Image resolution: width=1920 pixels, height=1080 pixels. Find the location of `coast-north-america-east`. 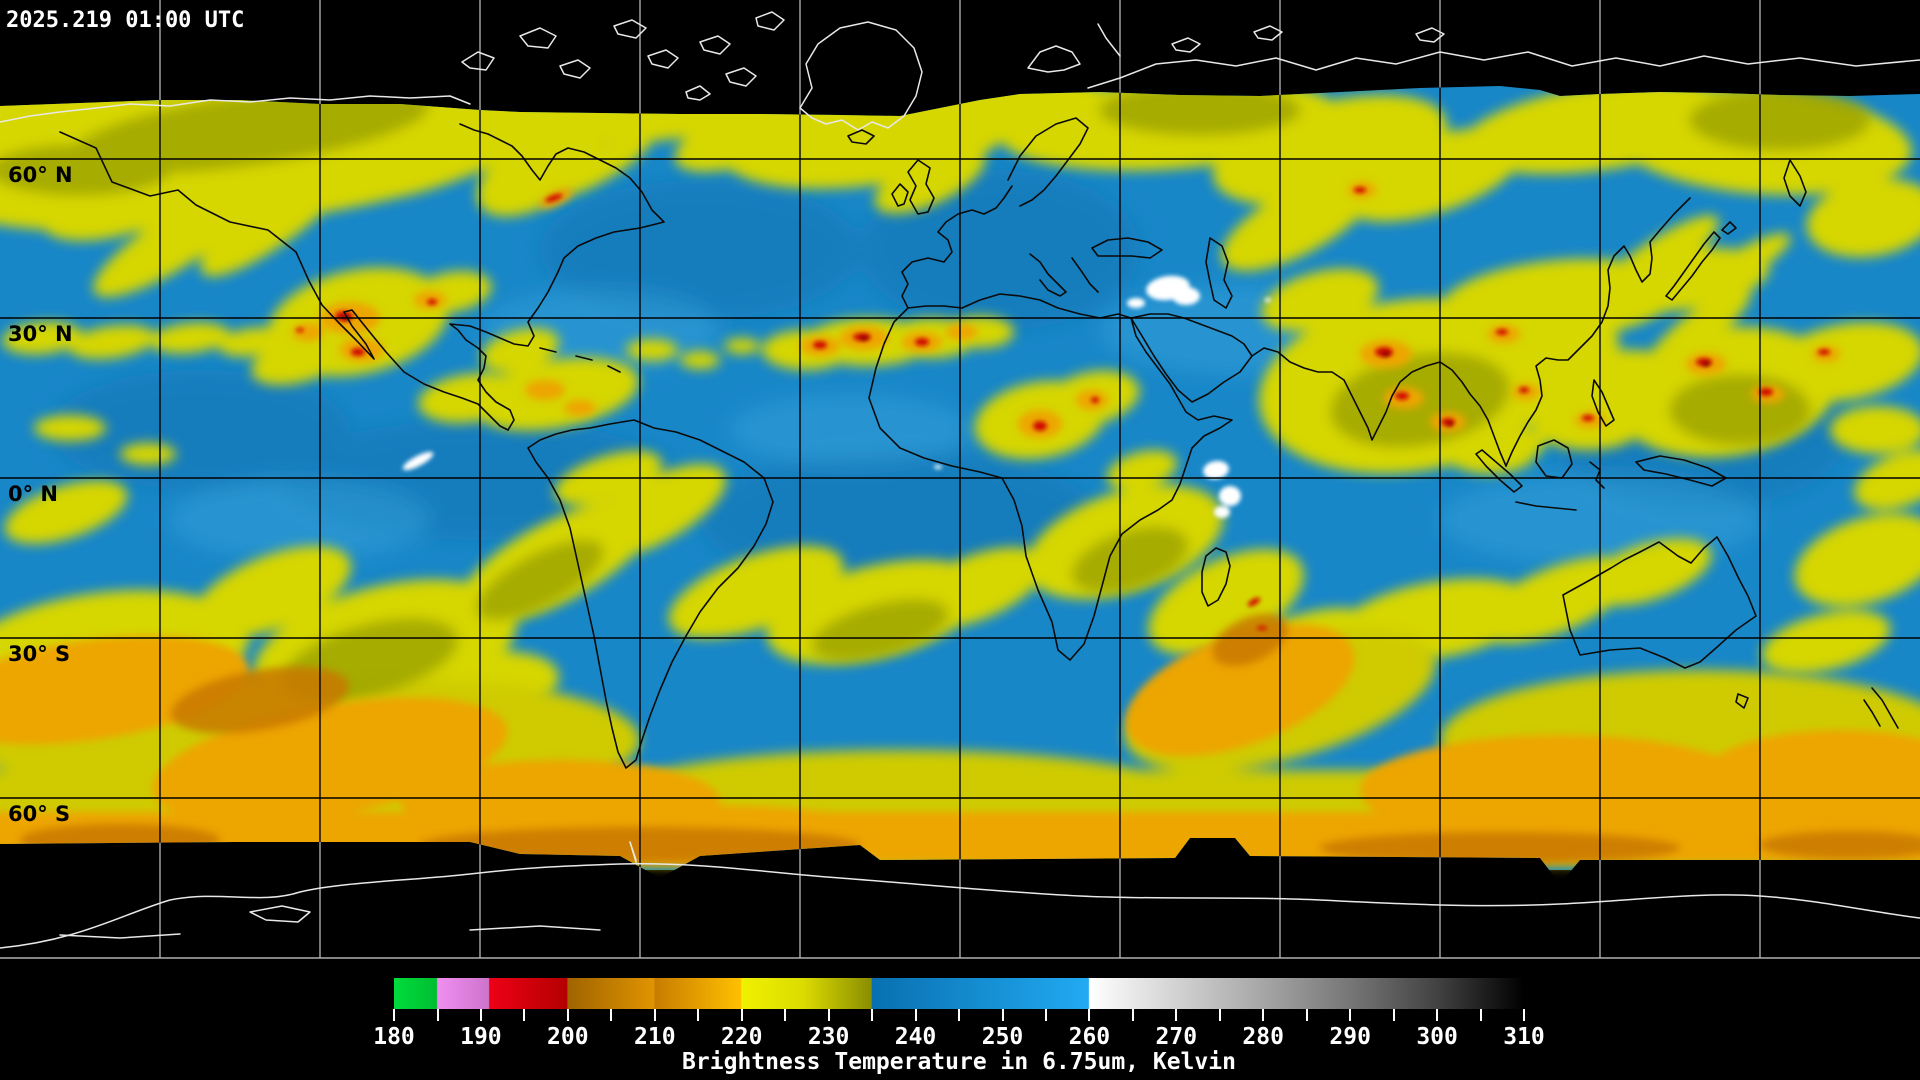

coast-north-america-east is located at coordinates (557, 277).